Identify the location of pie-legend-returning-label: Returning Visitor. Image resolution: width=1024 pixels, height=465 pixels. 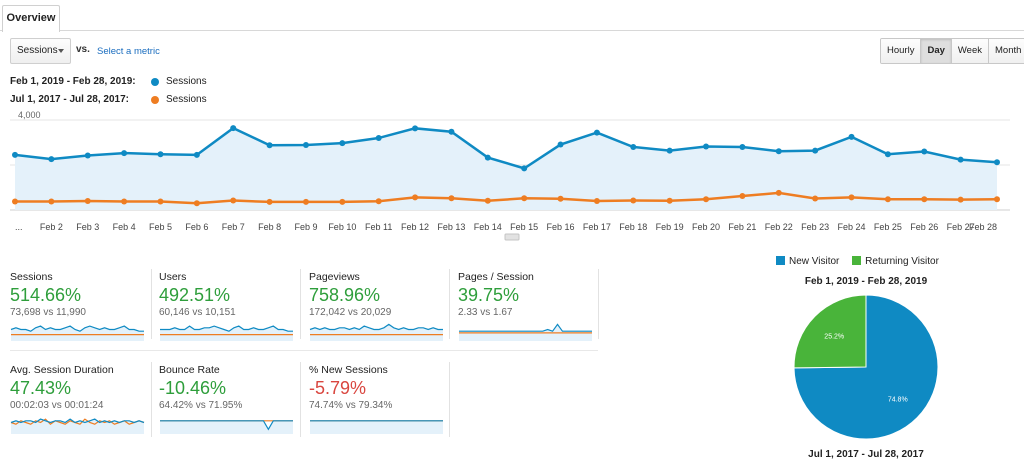
(902, 261).